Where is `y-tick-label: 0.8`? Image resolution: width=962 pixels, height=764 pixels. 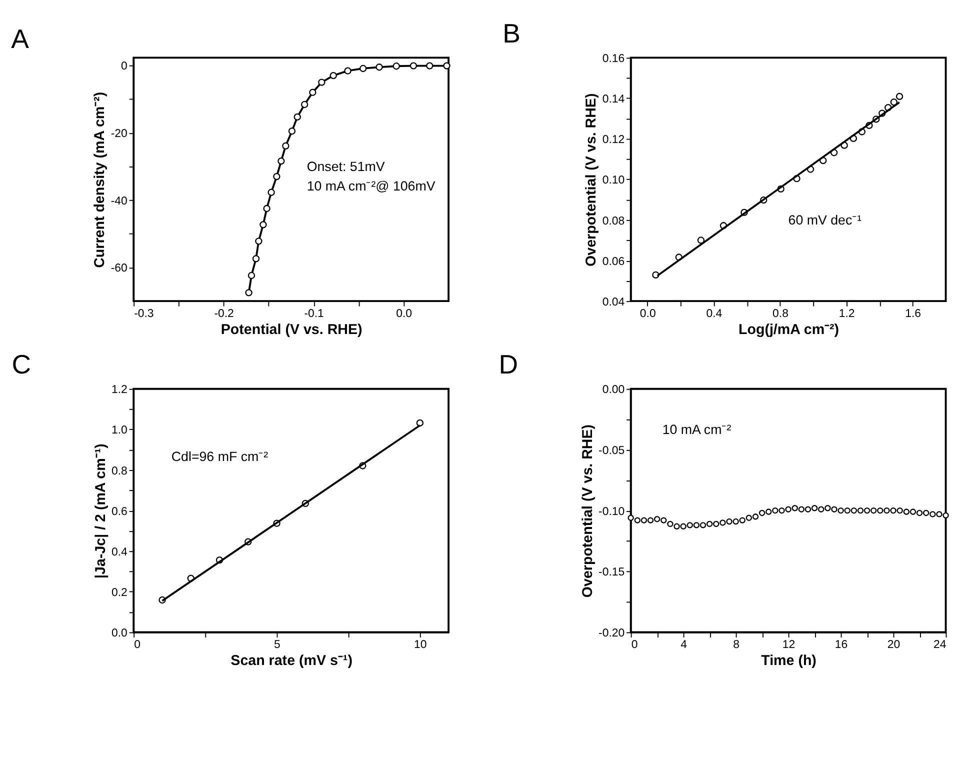 y-tick-label: 0.8 is located at coordinates (120, 471).